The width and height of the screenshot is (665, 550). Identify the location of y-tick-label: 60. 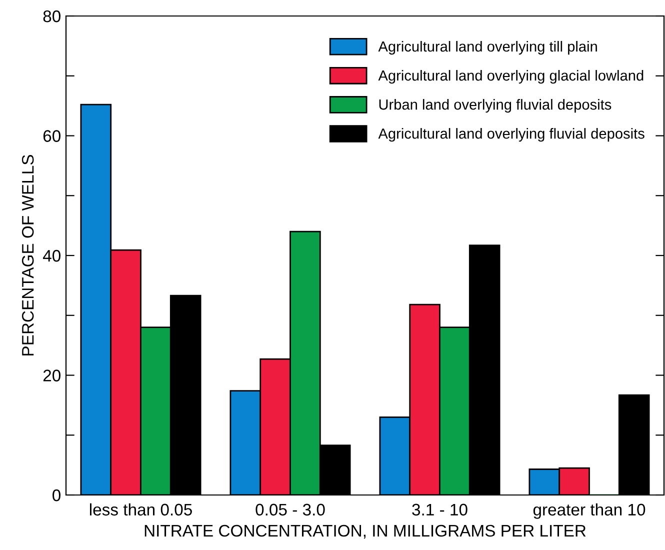
(51, 136).